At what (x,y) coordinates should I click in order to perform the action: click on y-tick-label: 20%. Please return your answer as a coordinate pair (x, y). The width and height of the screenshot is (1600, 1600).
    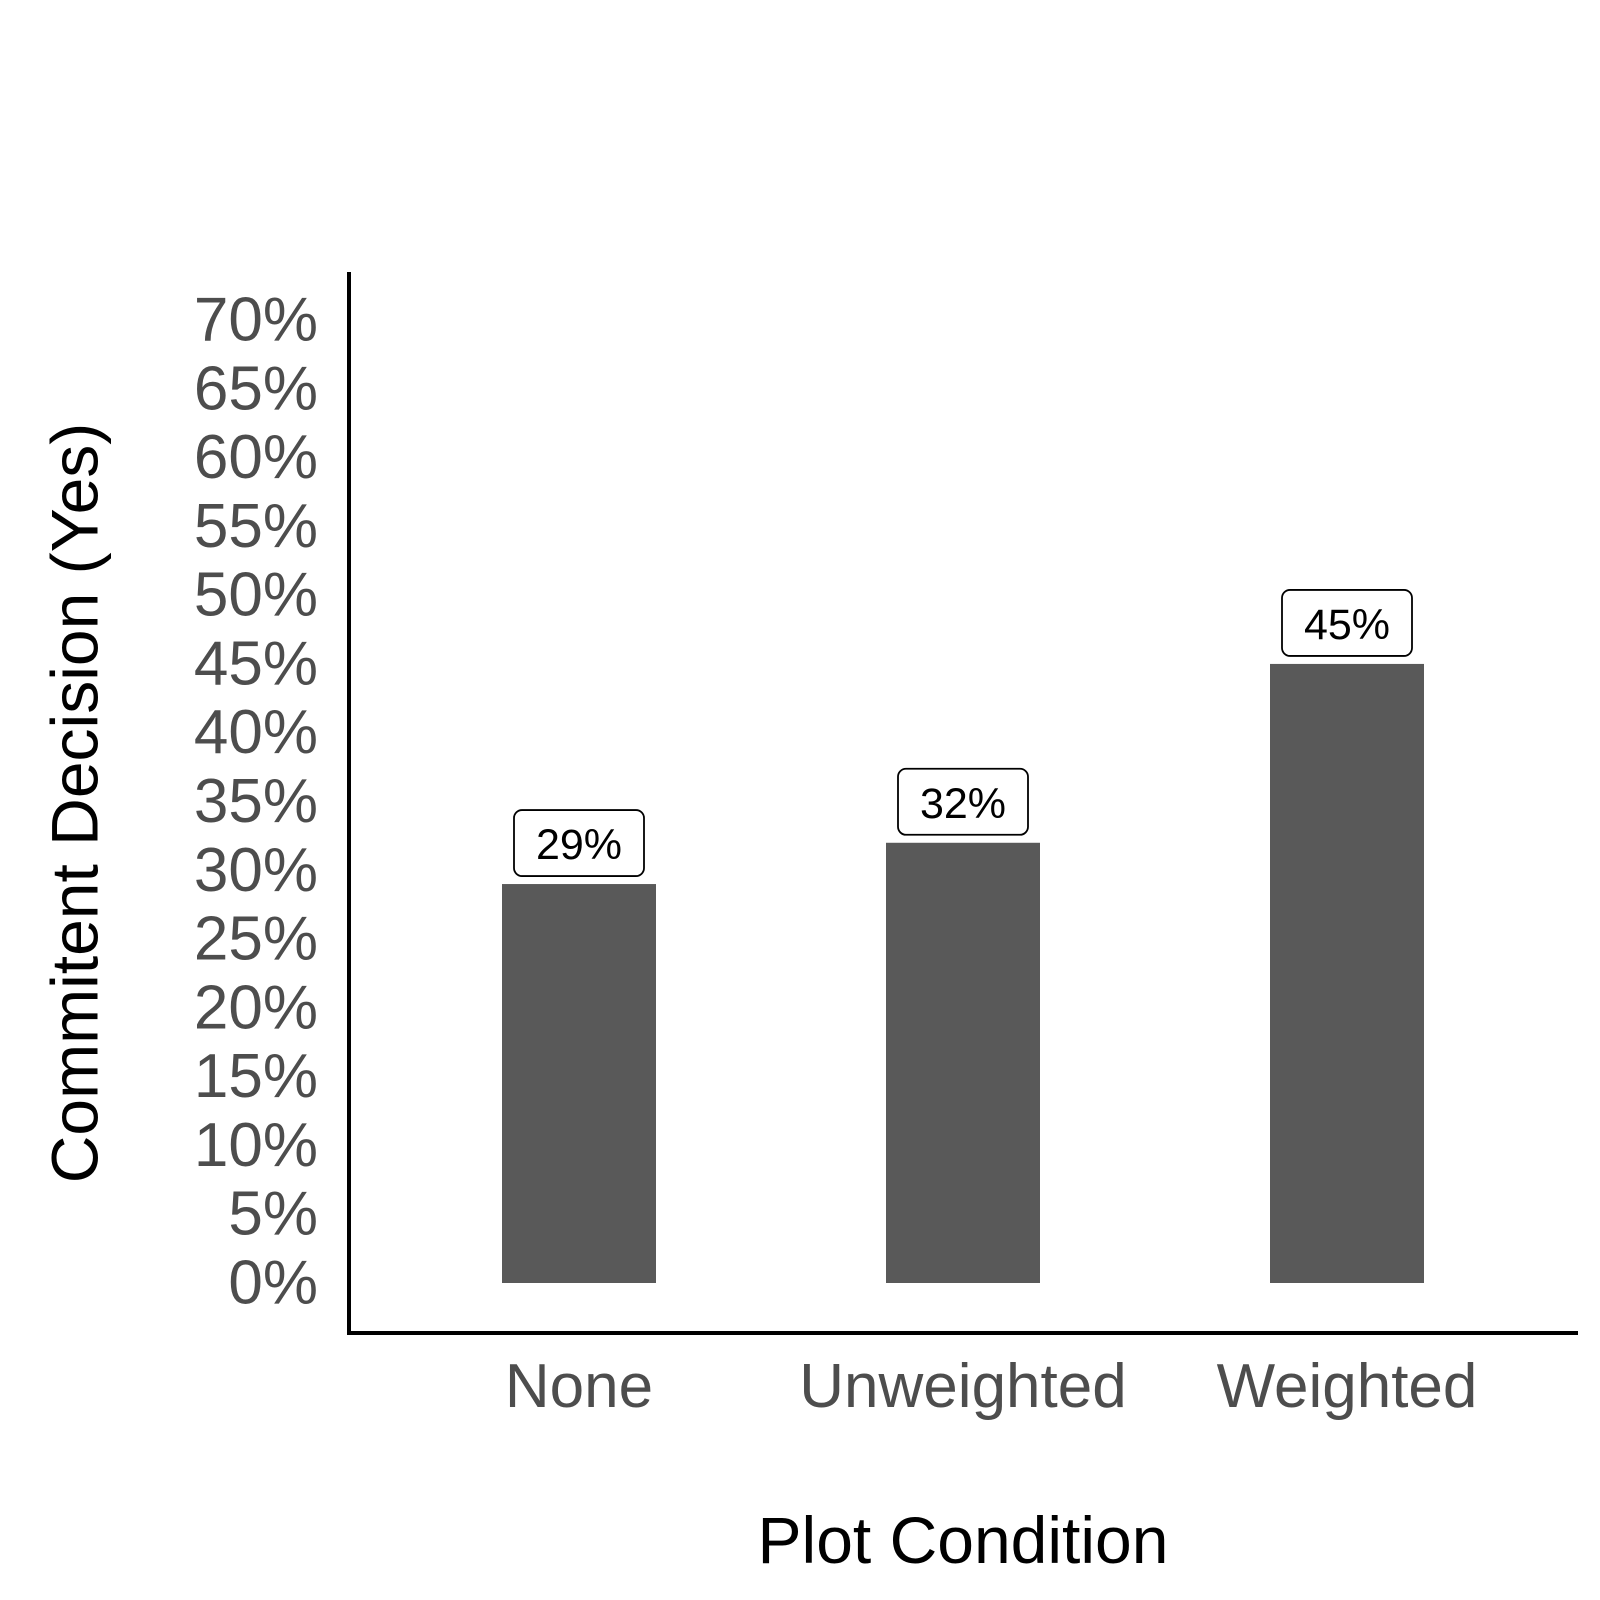
    Looking at the image, I should click on (256, 1007).